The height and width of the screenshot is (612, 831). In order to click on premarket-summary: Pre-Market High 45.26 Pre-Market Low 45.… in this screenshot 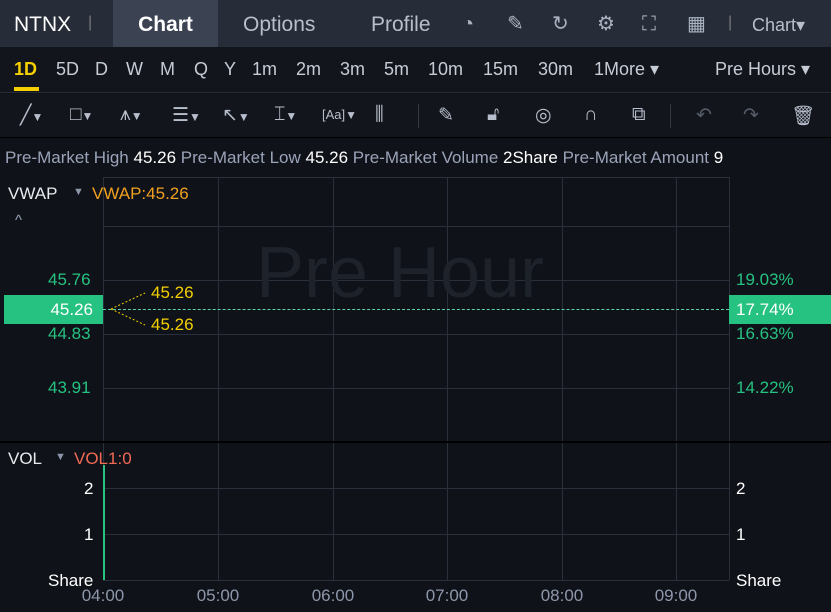, I will do `click(364, 158)`.